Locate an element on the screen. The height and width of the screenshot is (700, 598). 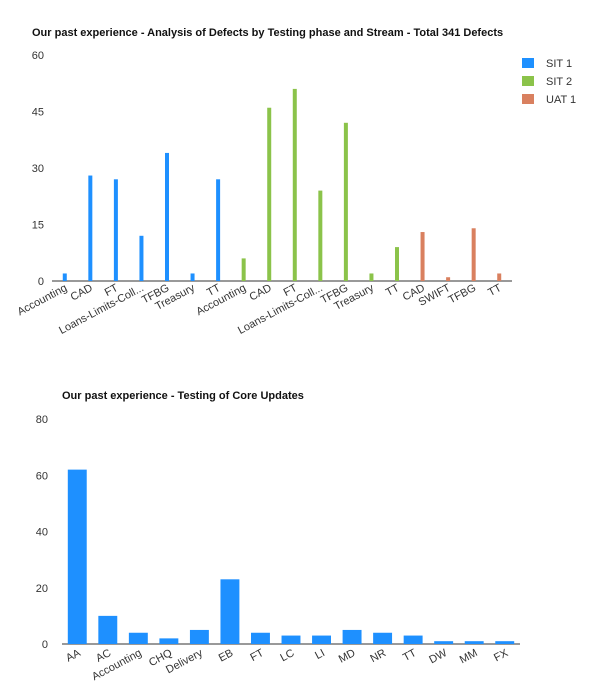
chart1-y-tick-label: 0 is located at coordinates (41, 282).